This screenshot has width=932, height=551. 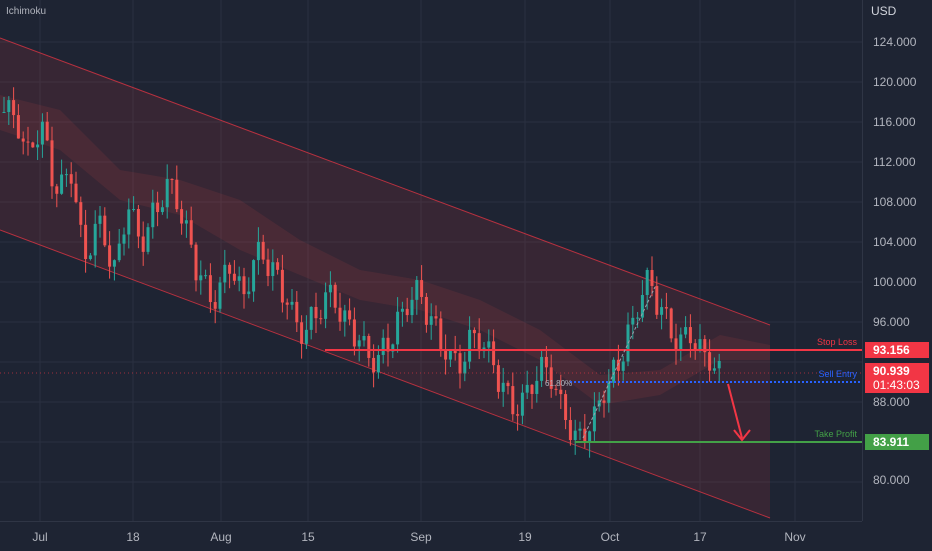 I want to click on countdown-timer: 01:43:03, so click(x=896, y=385).